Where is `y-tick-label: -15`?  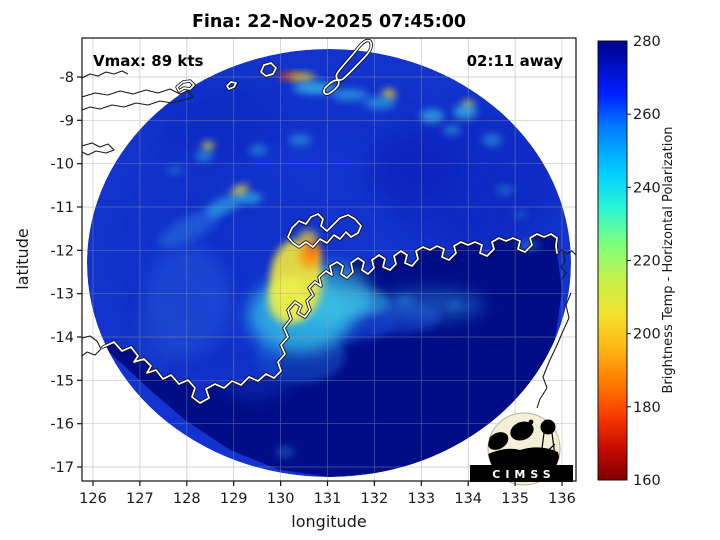 y-tick-label: -15 is located at coordinates (62, 381).